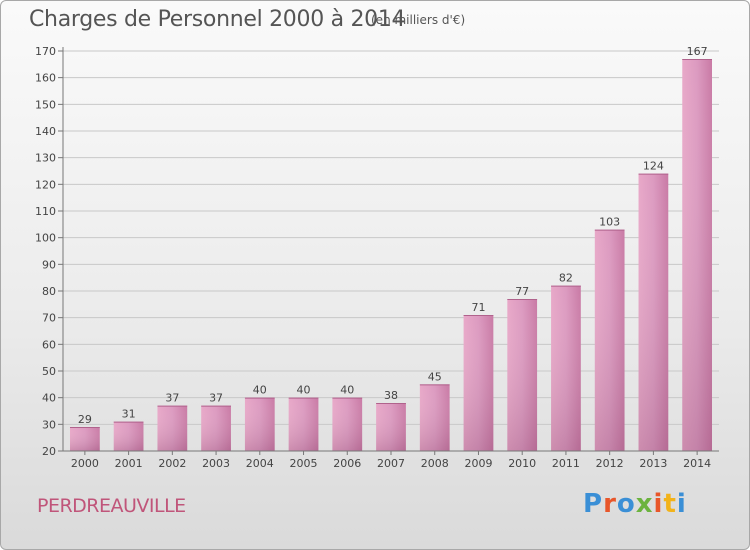 The height and width of the screenshot is (550, 750). What do you see at coordinates (49, 318) in the screenshot?
I see `y-tick-label: 70` at bounding box center [49, 318].